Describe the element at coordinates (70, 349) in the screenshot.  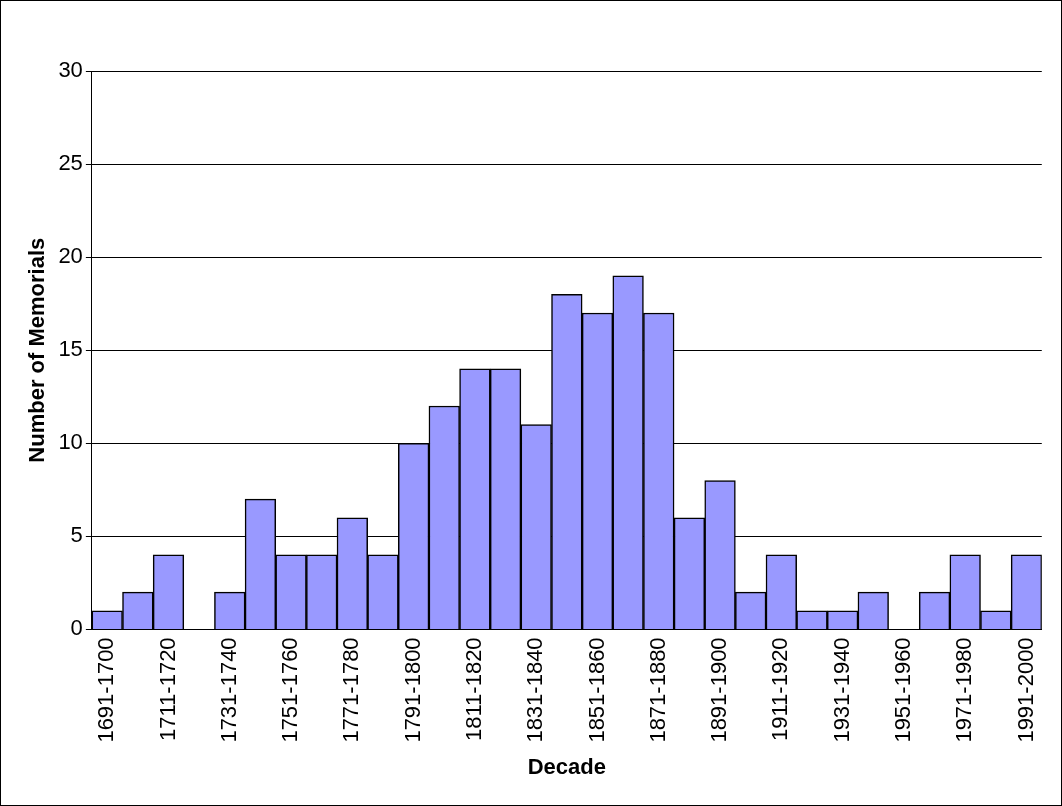
I see `y-tick-label: 15` at that location.